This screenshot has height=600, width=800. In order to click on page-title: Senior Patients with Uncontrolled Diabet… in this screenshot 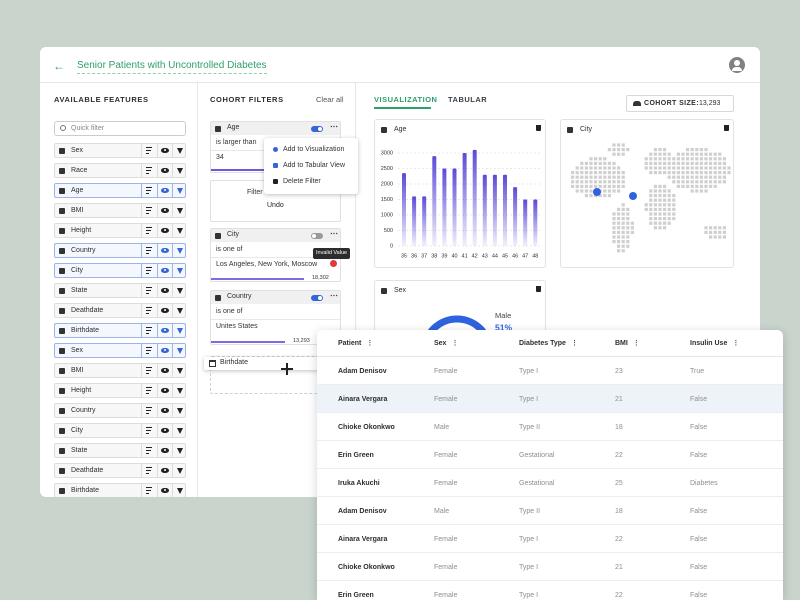, I will do `click(172, 67)`.